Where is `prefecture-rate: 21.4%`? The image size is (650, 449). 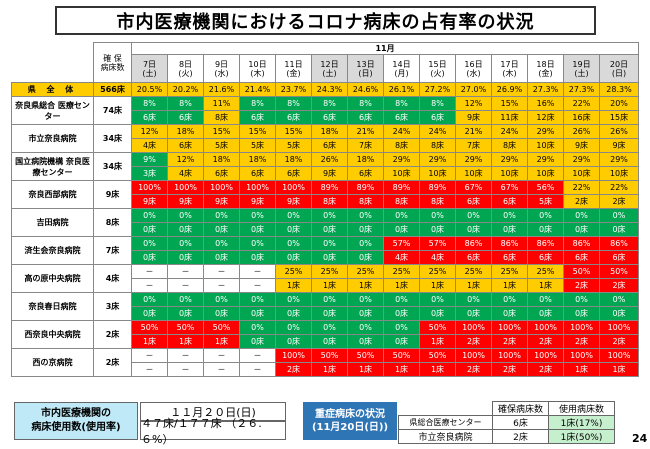 prefecture-rate: 21.4% is located at coordinates (257, 89).